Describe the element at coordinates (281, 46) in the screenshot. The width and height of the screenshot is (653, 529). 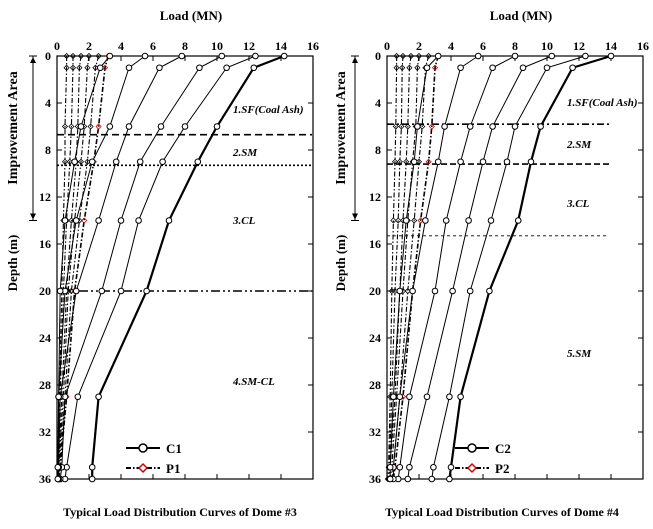
I see `x-tick-label: 14` at that location.